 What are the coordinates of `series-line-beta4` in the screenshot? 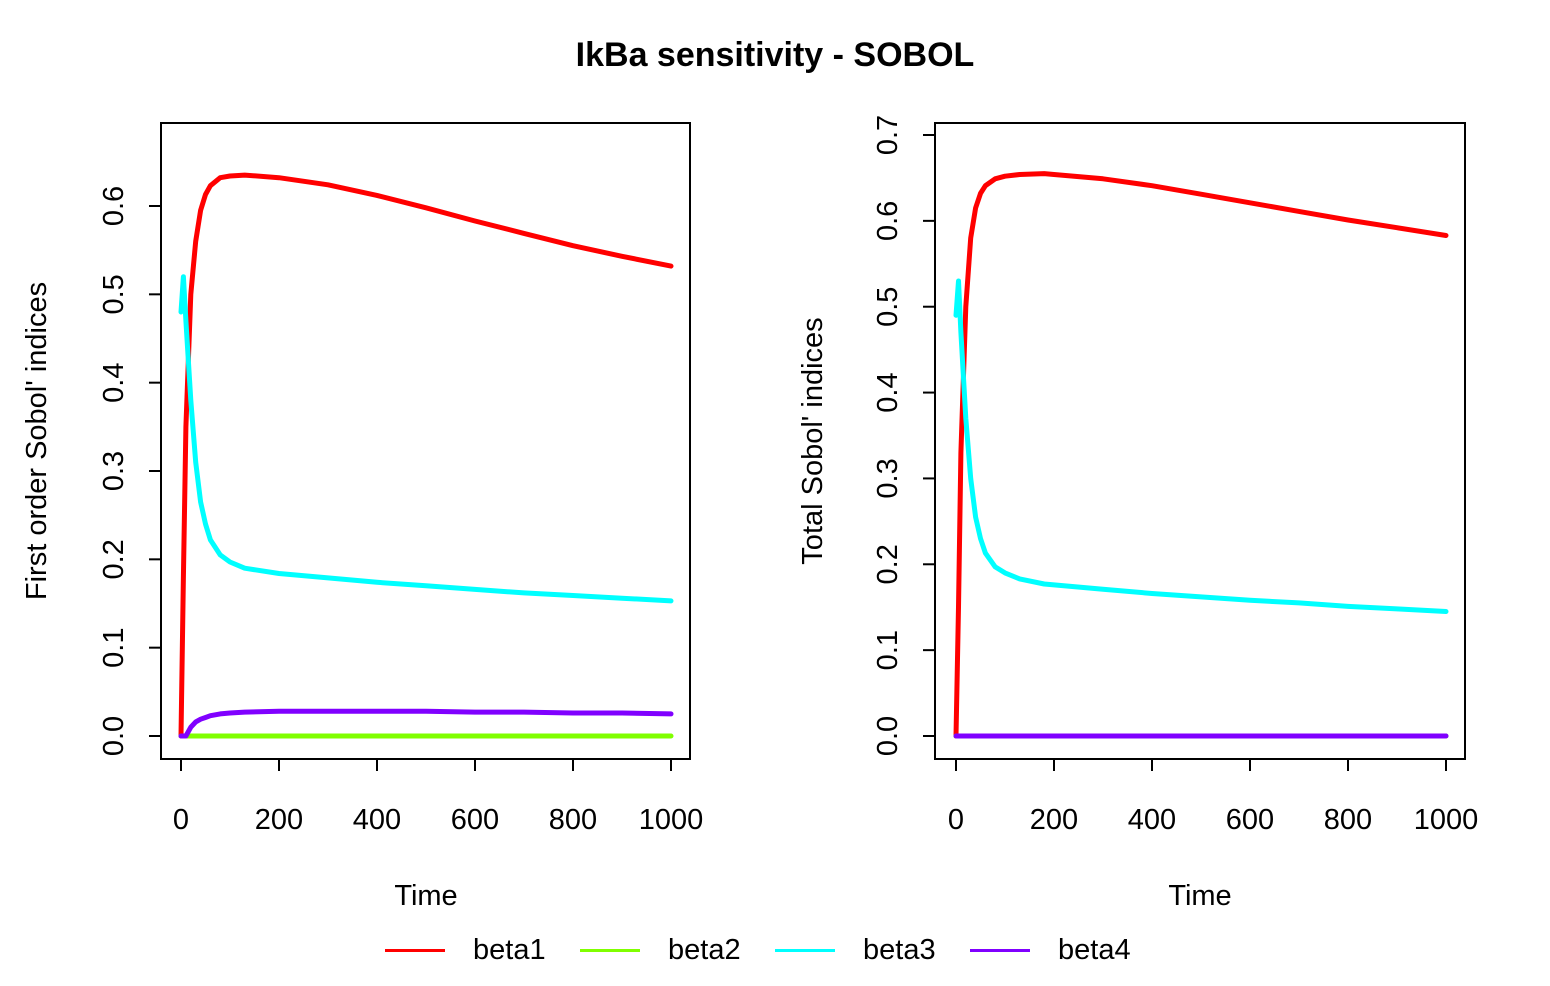 It's located at (426, 723).